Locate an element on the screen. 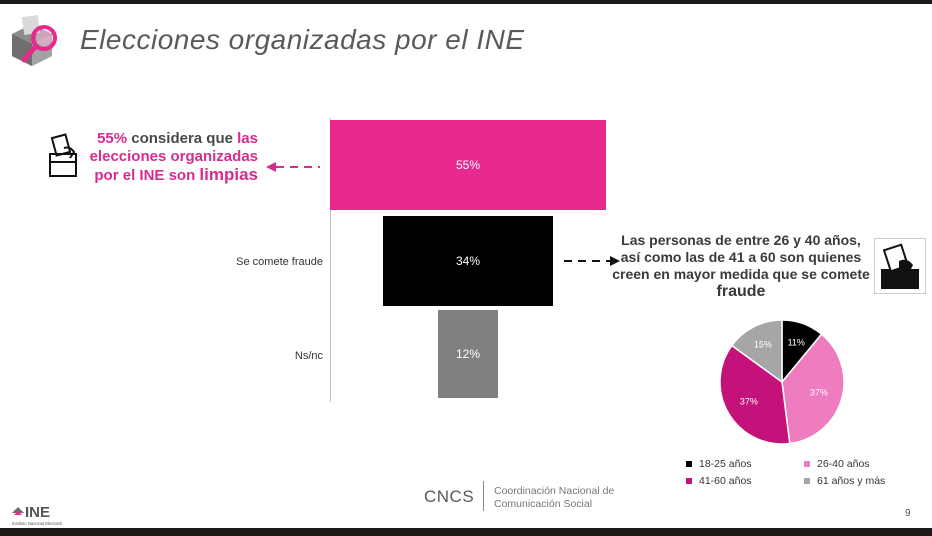 The height and width of the screenshot is (536, 932). legend-item: 18-25 años is located at coordinates (719, 464).